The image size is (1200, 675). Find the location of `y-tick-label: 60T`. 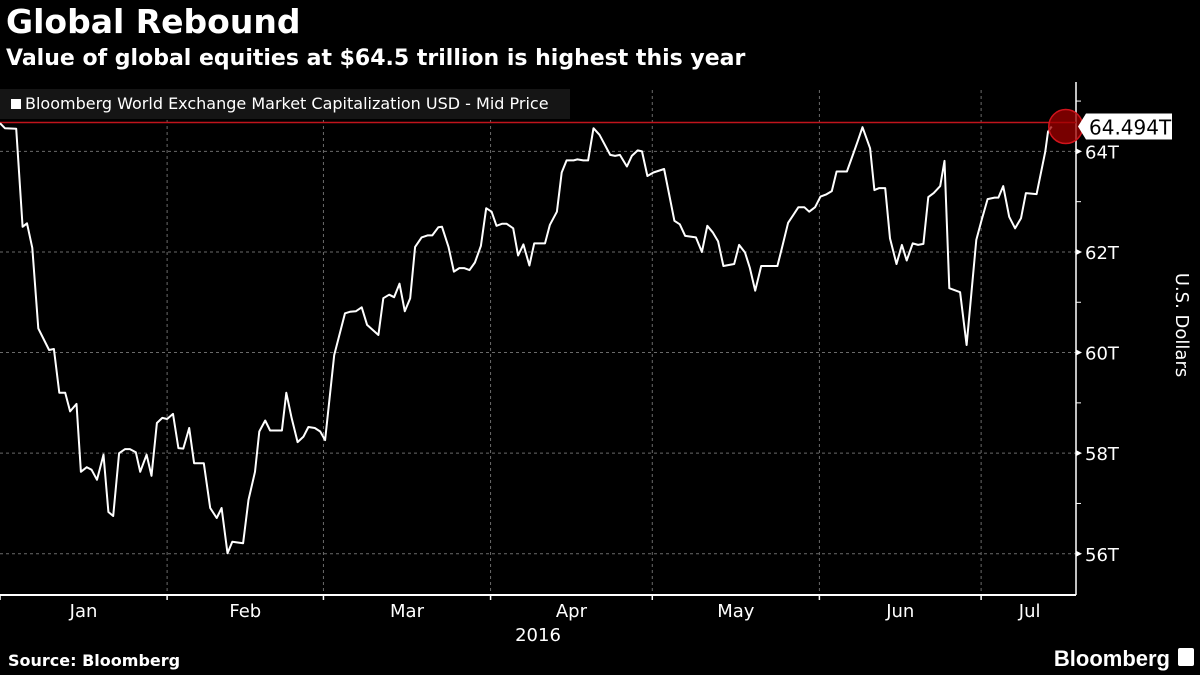

y-tick-label: 60T is located at coordinates (1102, 354).